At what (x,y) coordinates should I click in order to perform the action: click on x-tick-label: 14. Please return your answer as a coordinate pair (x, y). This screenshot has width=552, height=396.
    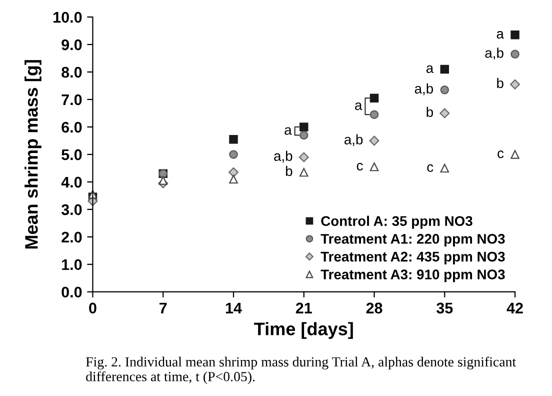
    Looking at the image, I should click on (234, 308).